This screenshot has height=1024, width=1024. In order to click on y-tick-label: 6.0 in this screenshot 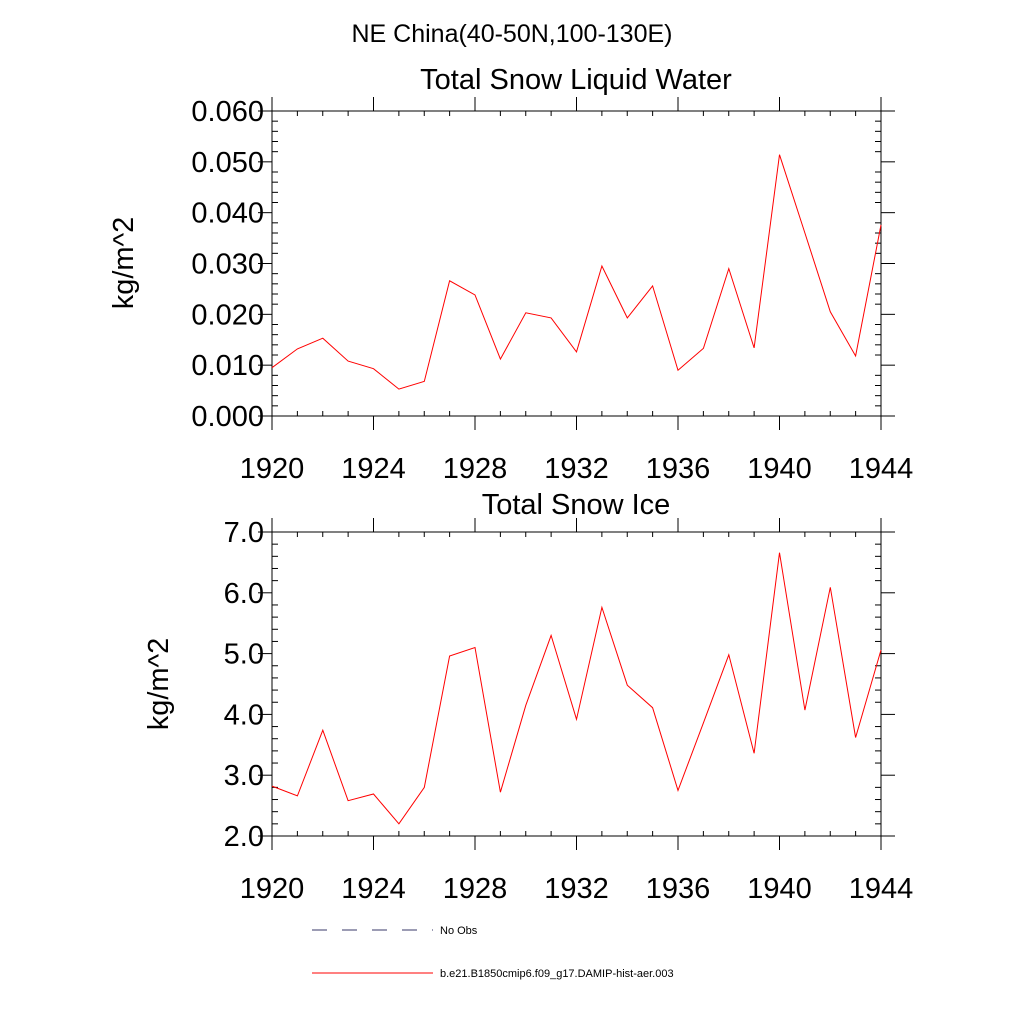, I will do `click(244, 594)`.